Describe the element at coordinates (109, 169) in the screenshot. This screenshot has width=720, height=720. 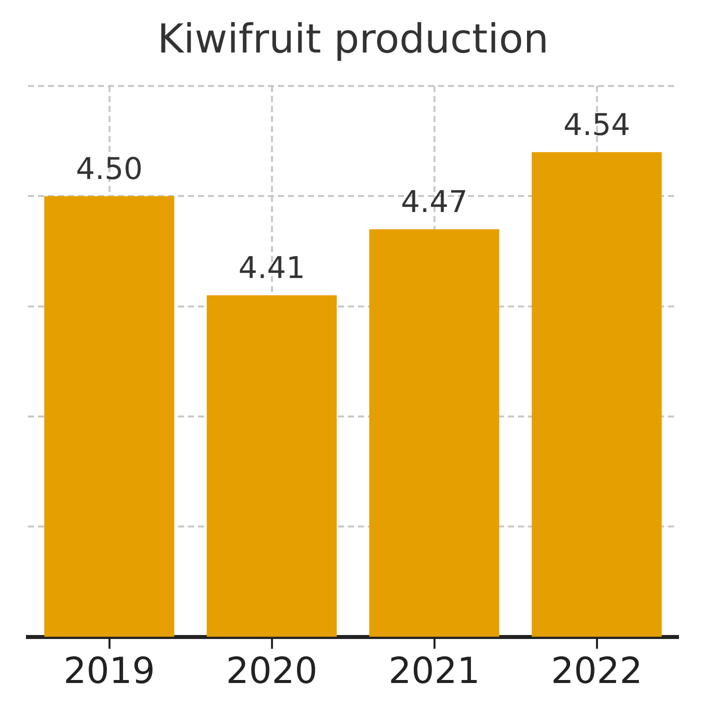
I see `data-label: 4.50` at that location.